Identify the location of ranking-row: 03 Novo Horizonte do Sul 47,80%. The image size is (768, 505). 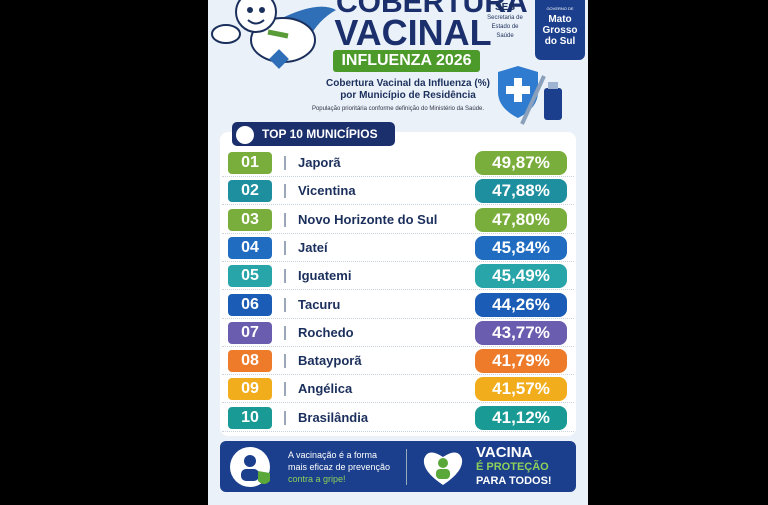
(398, 220).